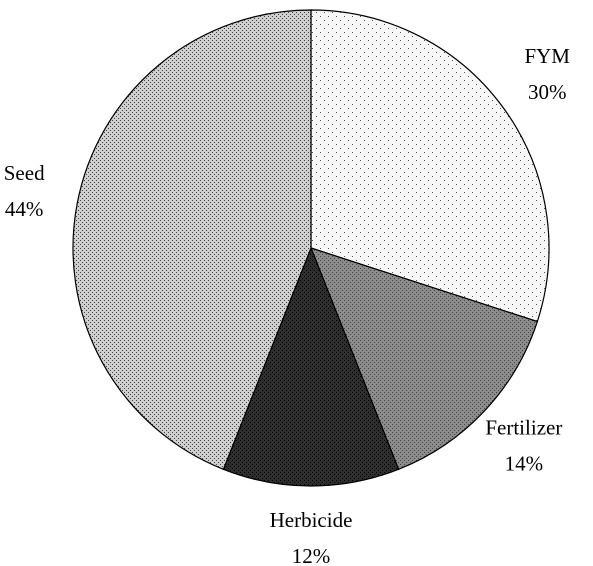  Describe the element at coordinates (24, 209) in the screenshot. I see `slice-value-label: 44%` at that location.